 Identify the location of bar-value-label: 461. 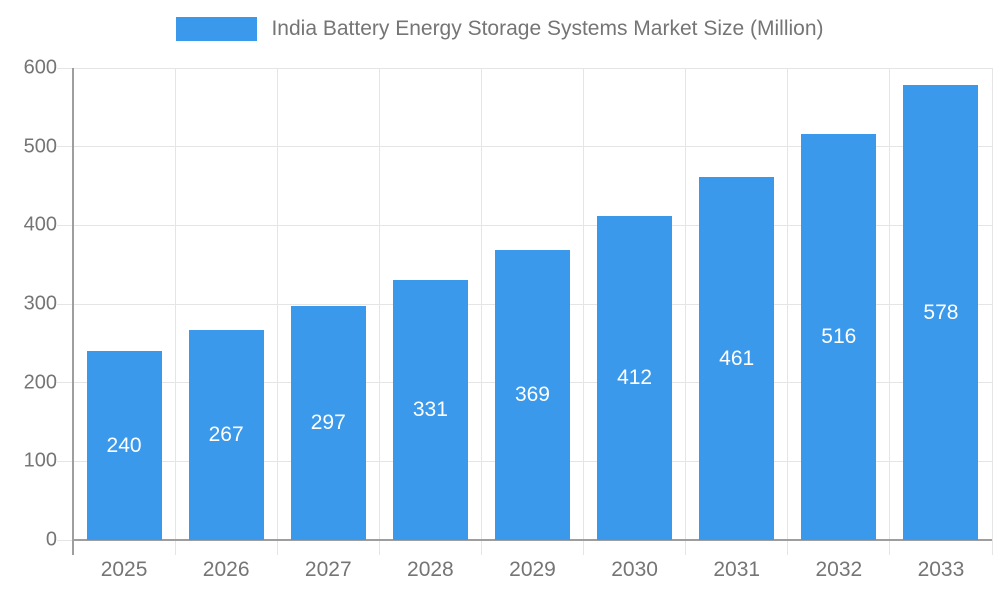
(737, 358).